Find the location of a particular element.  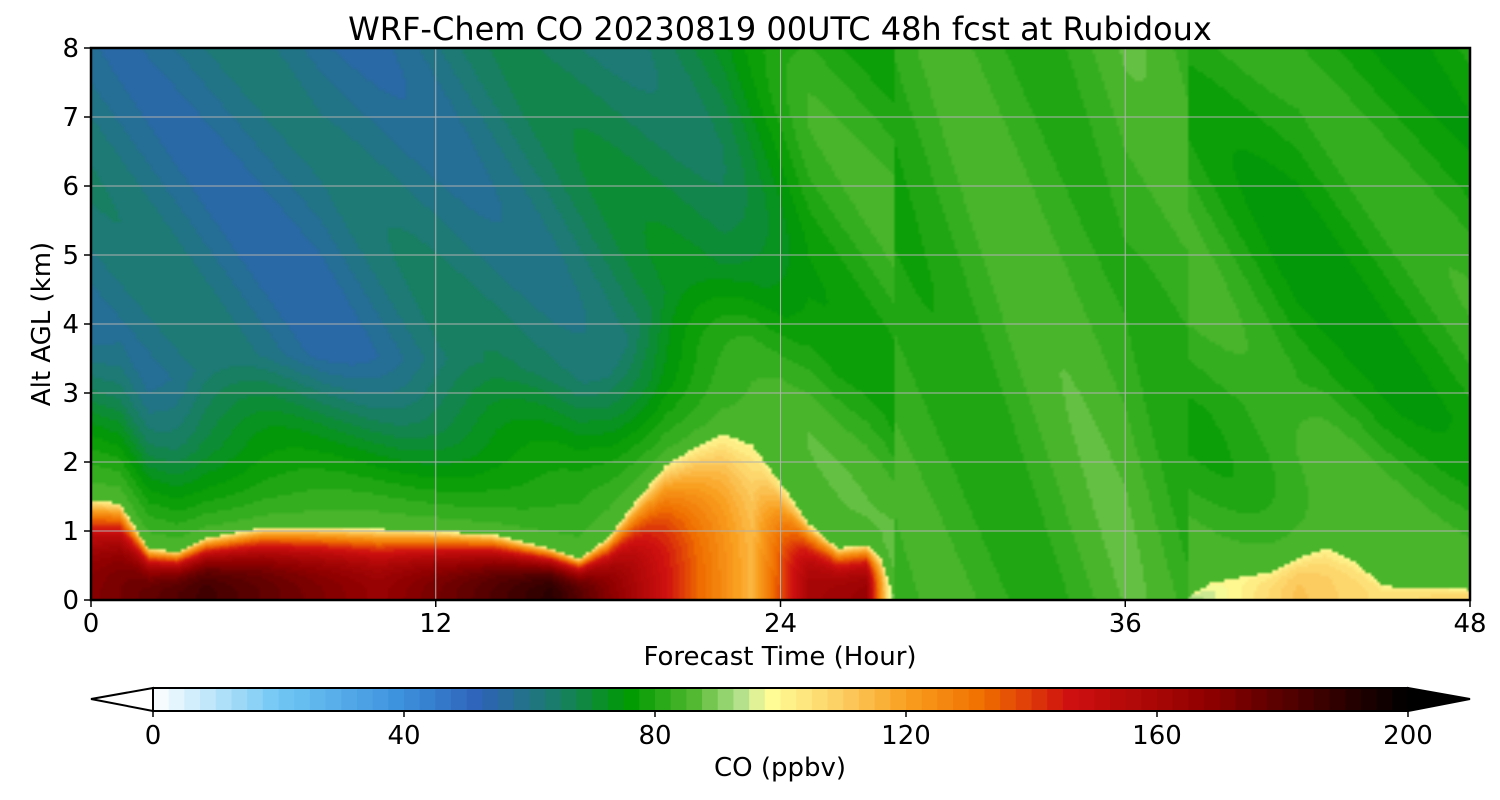

x-tick-label: 0 is located at coordinates (91, 624).